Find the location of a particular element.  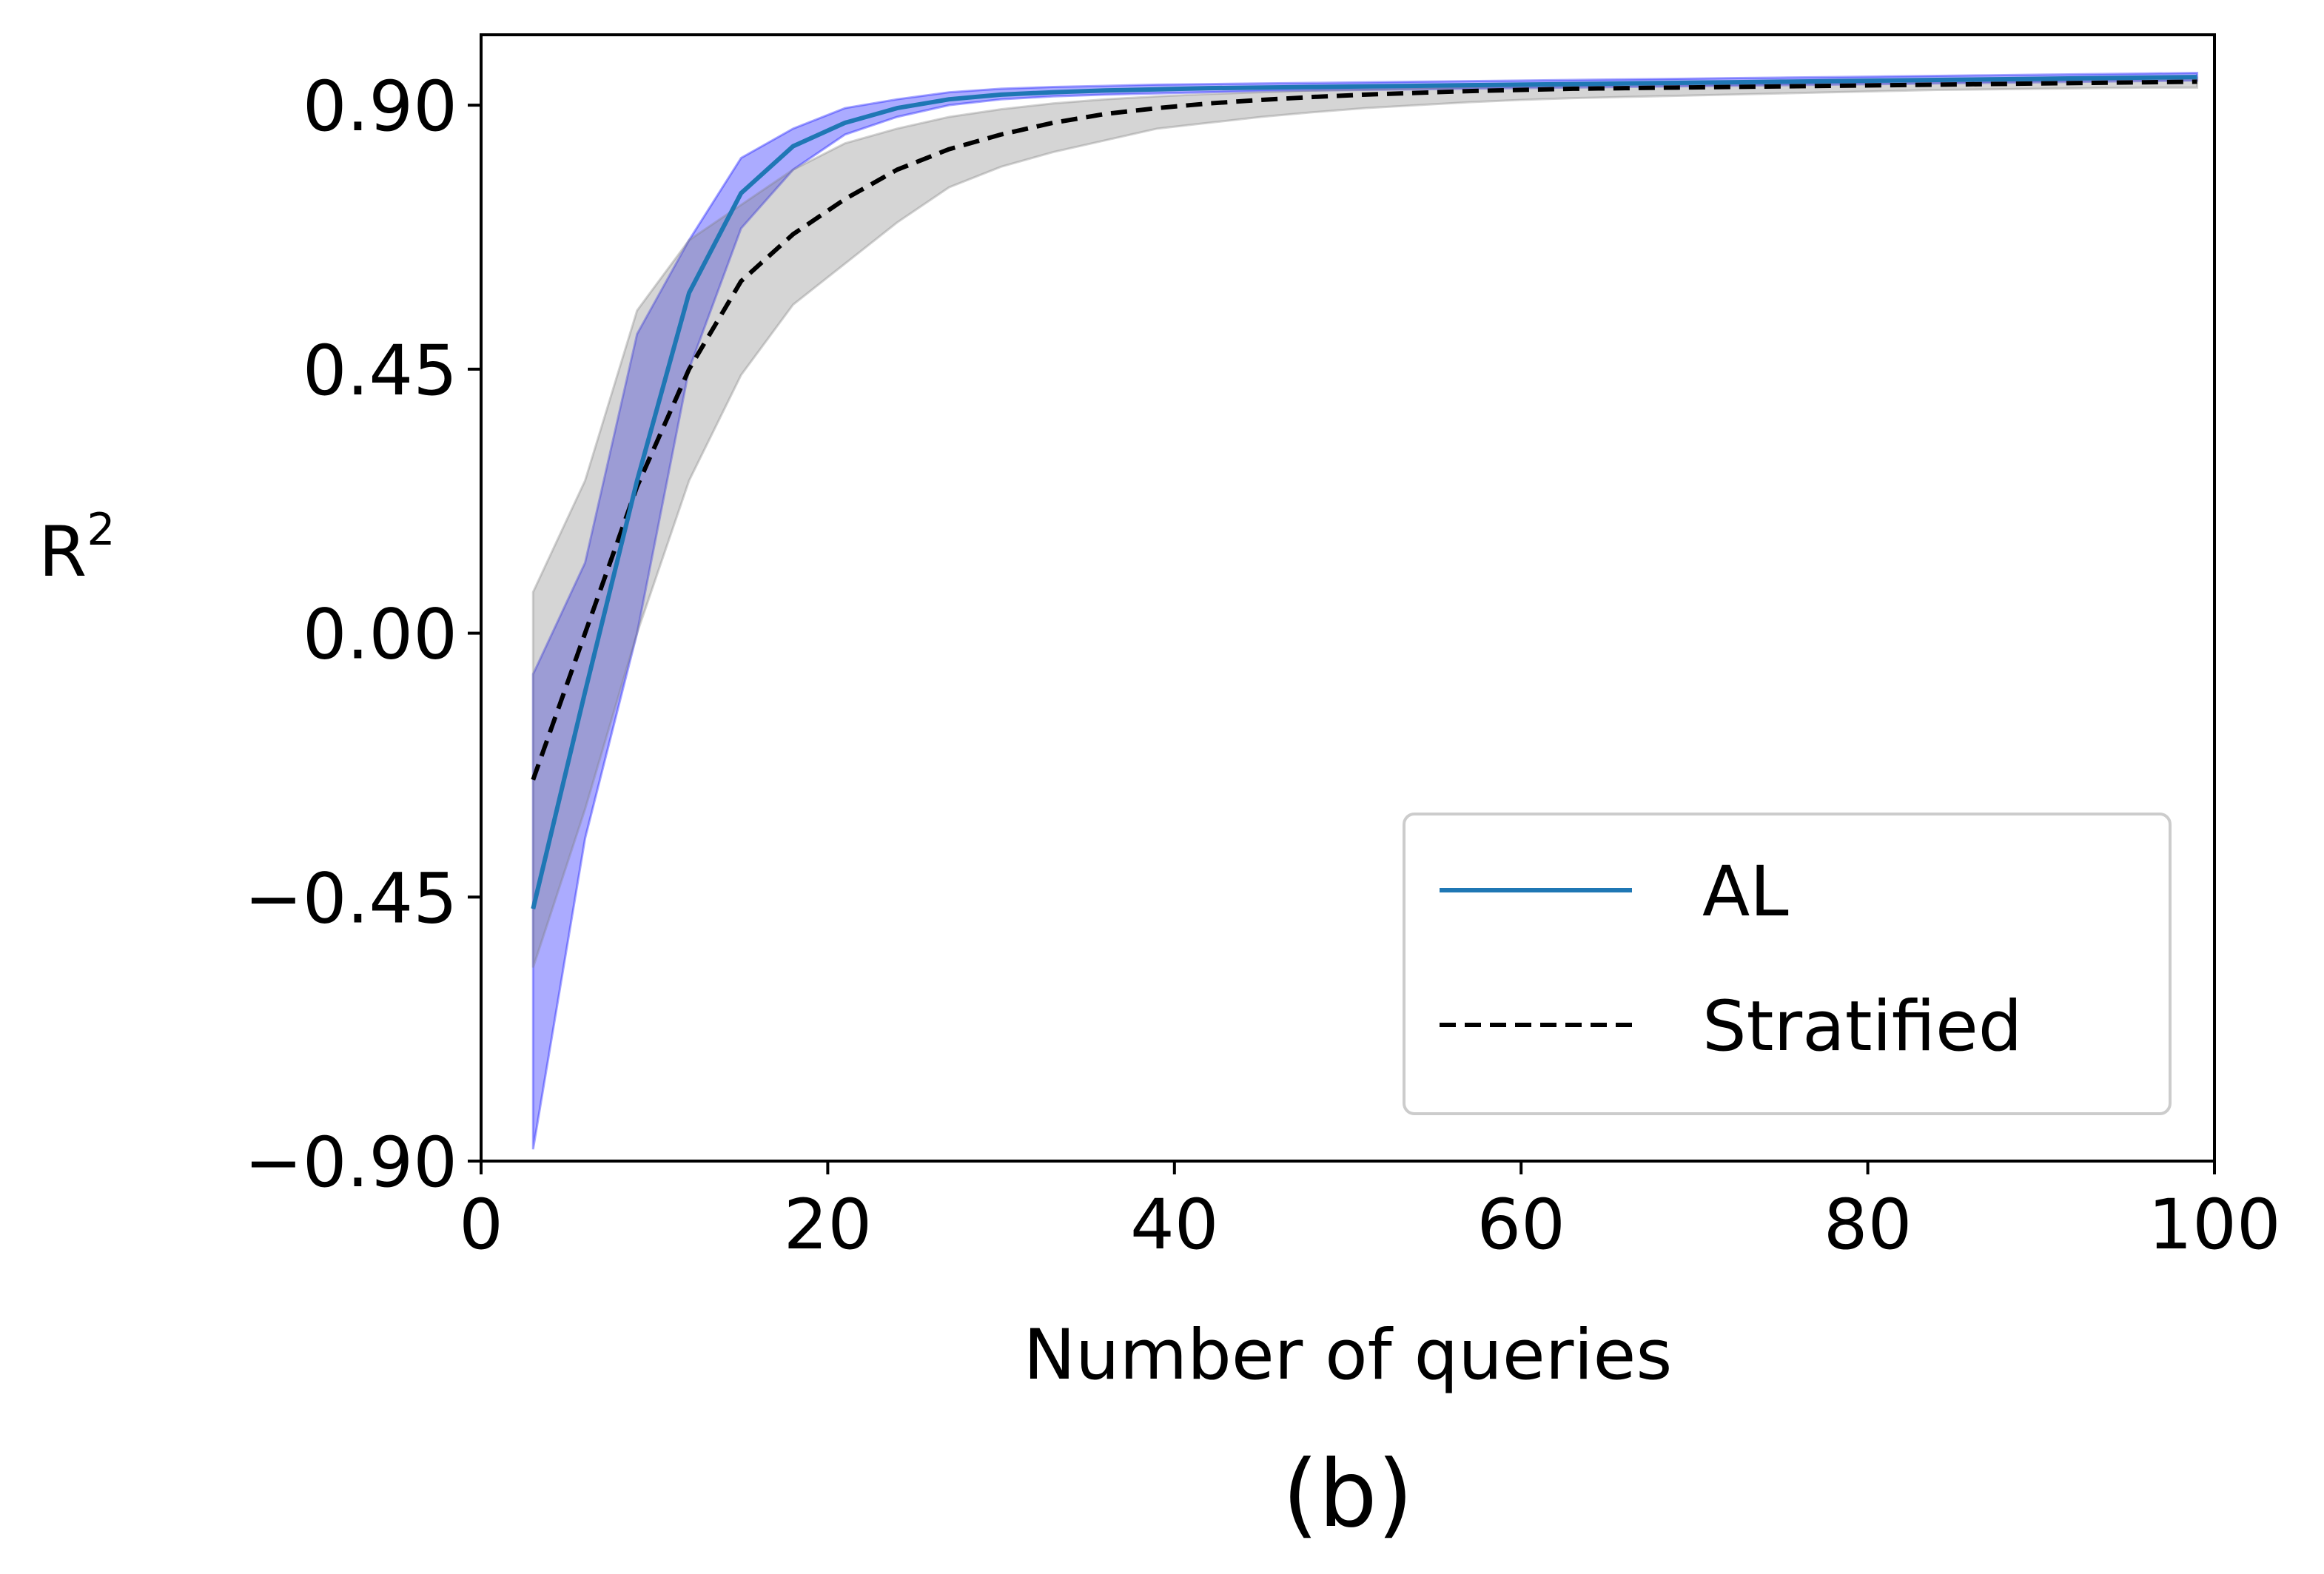

y-tick-label: 0.45 is located at coordinates (380, 371).